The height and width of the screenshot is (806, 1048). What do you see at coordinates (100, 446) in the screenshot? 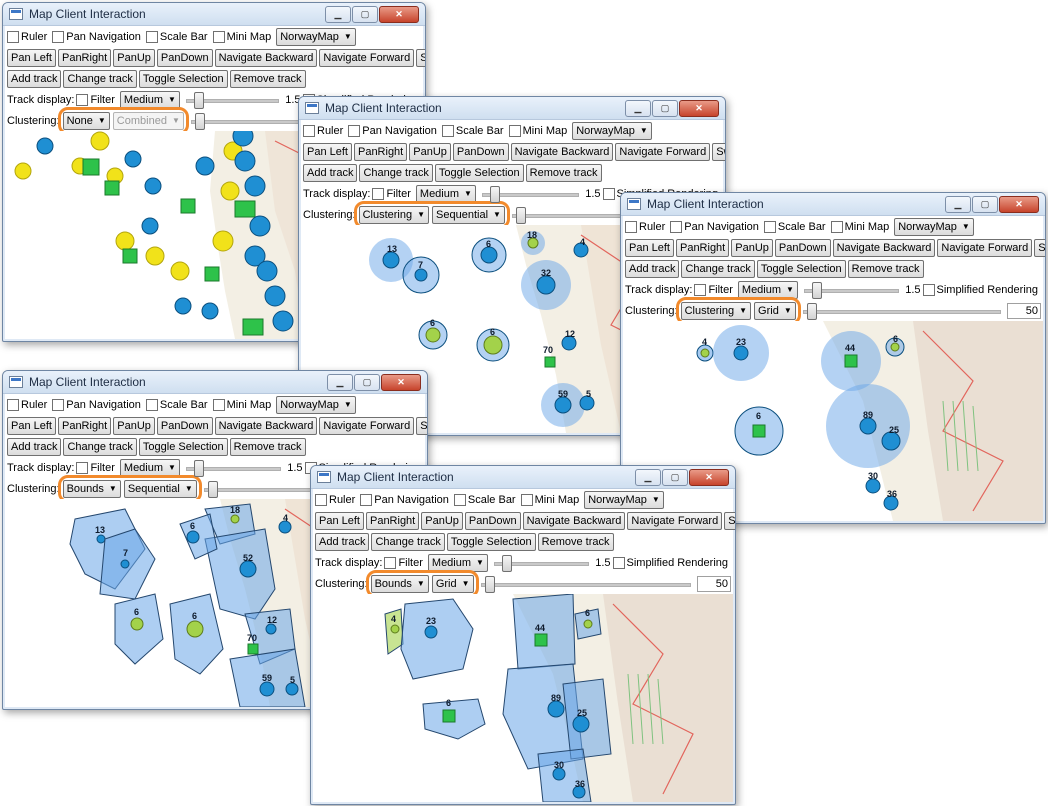
I see `change-track-button: Change track` at bounding box center [100, 446].